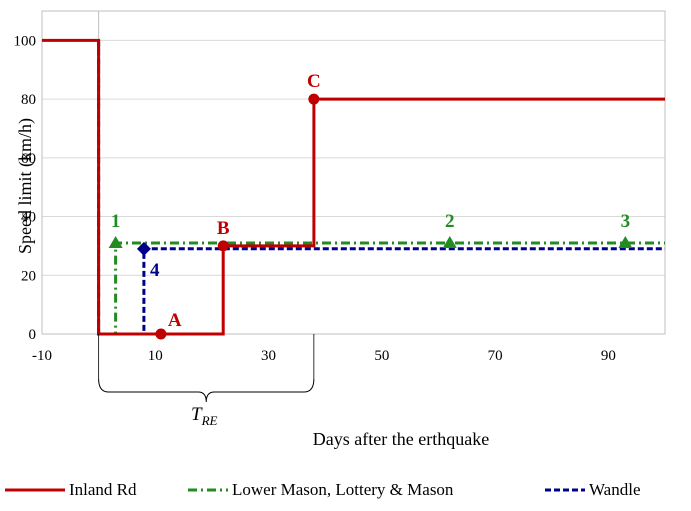 The height and width of the screenshot is (511, 691). I want to click on legend-label-2: Wandle, so click(615, 489).